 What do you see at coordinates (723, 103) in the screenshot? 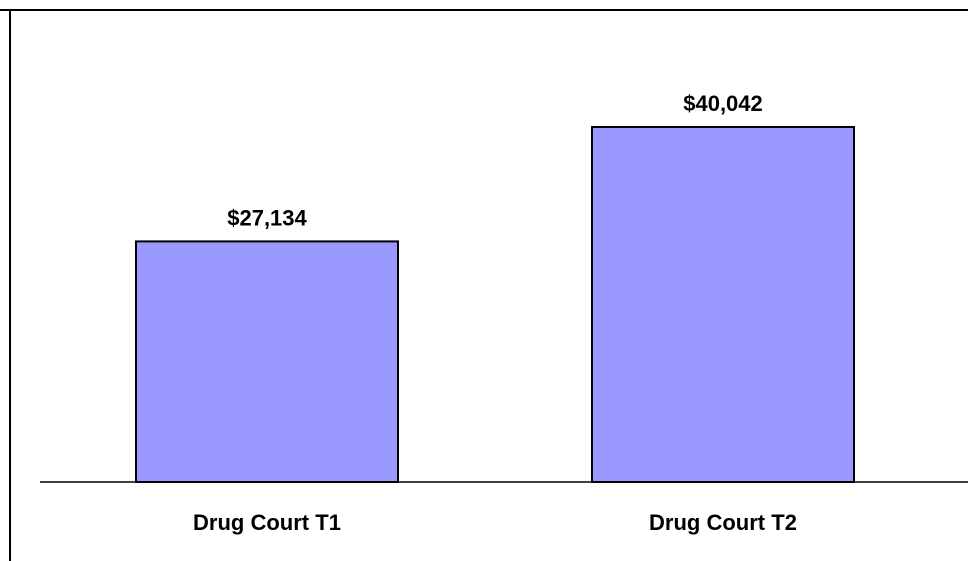
I see `data-label-2: $40,042` at bounding box center [723, 103].